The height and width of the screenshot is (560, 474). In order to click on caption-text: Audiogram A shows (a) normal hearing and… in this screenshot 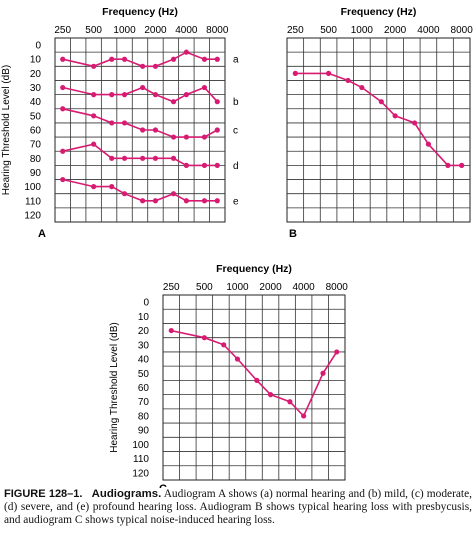, I will do `click(238, 507)`.